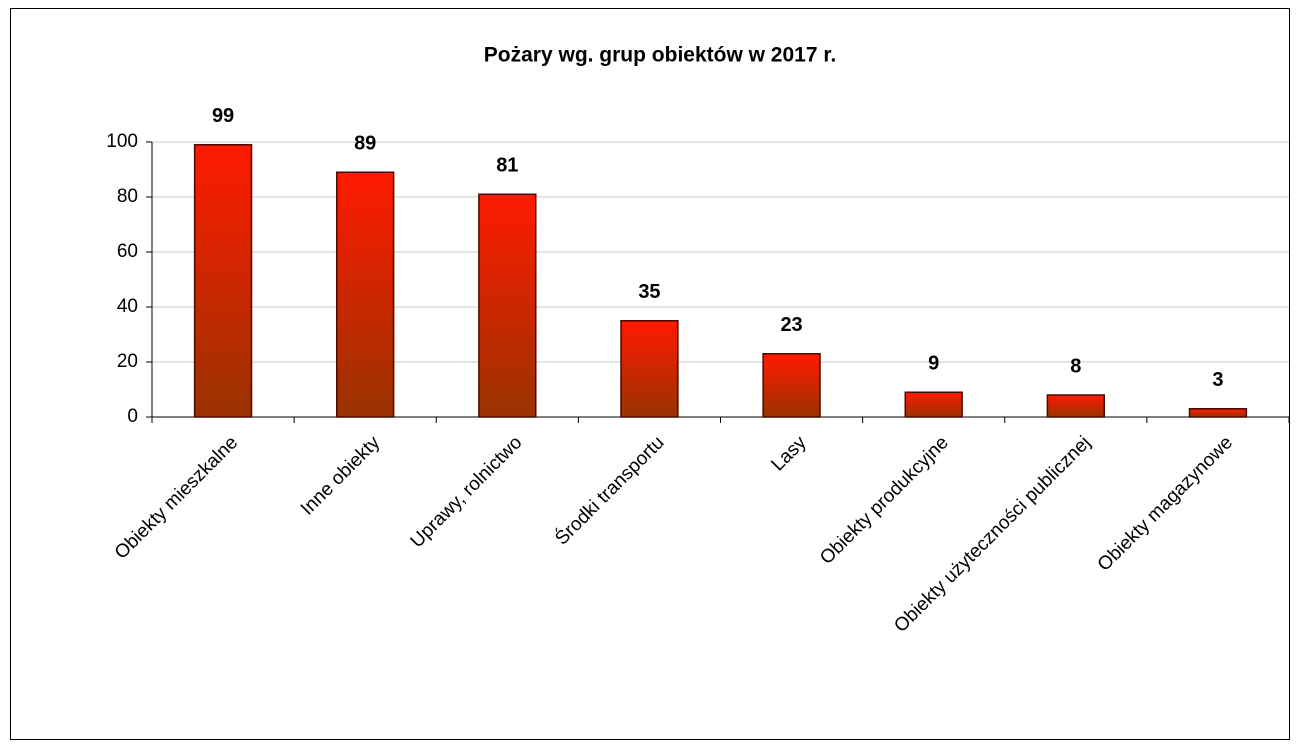  Describe the element at coordinates (132, 416) in the screenshot. I see `y-tick-label: 0` at that location.